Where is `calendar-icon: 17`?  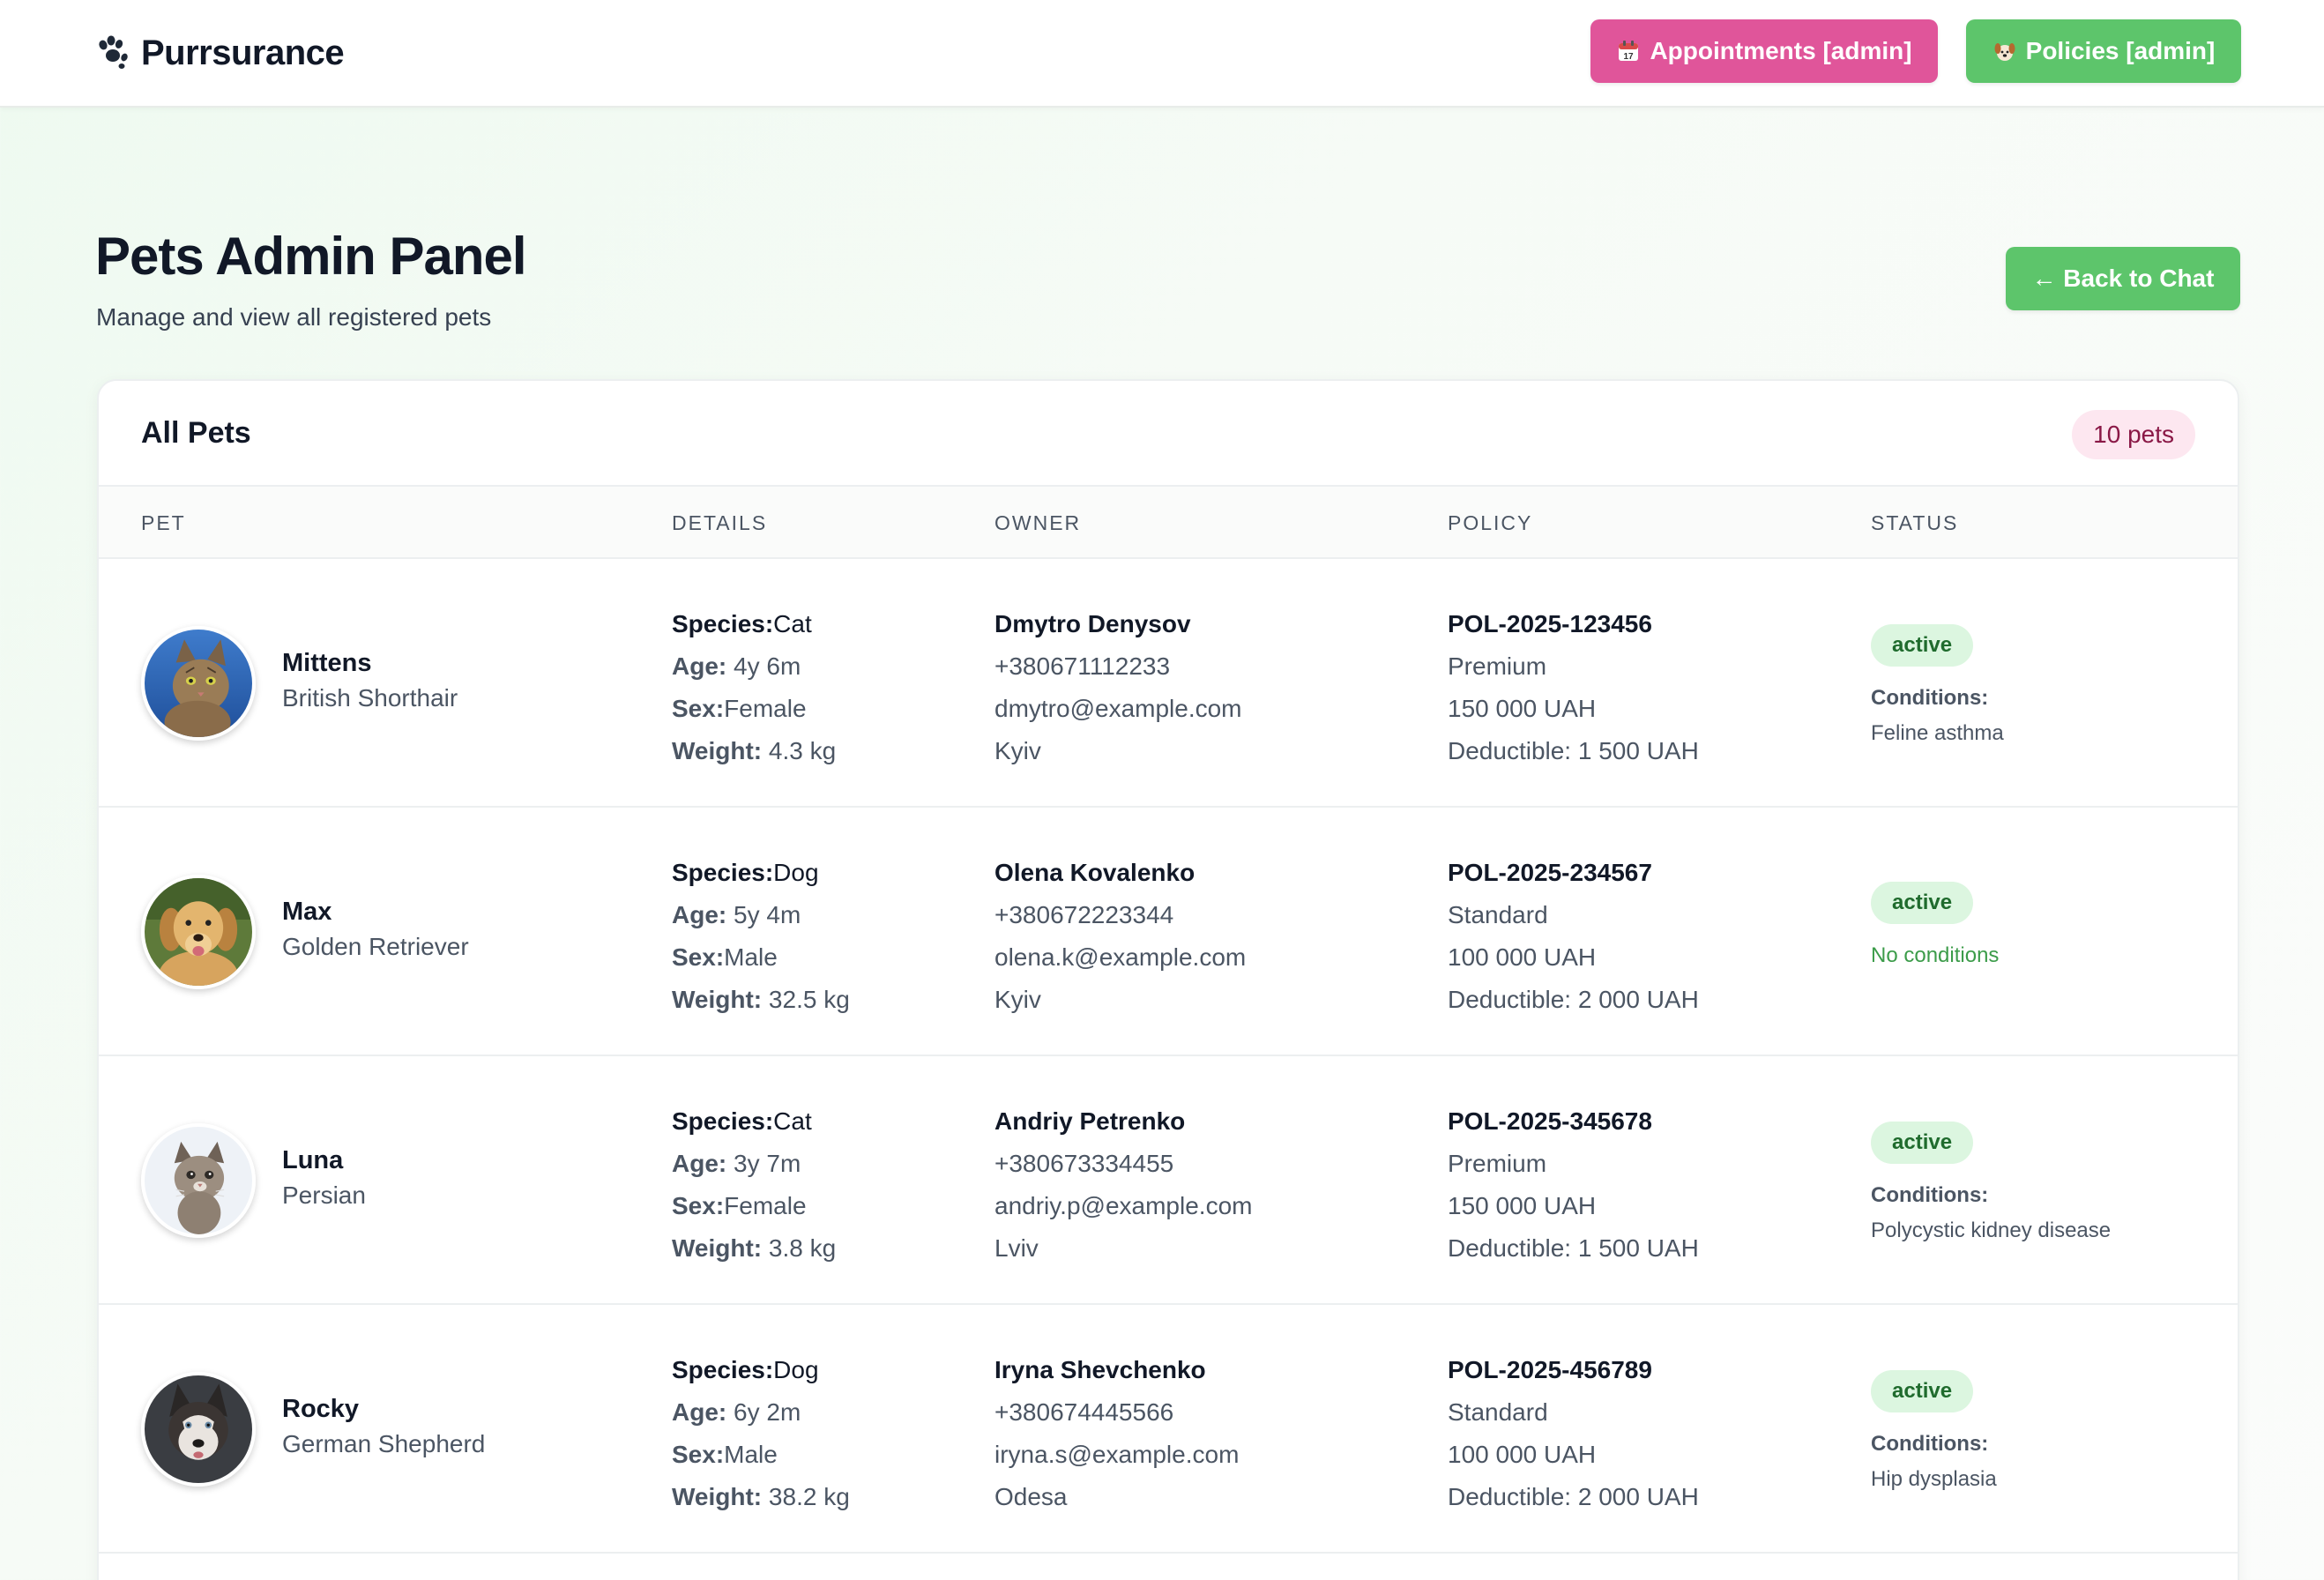 calendar-icon: 17 is located at coordinates (1629, 52).